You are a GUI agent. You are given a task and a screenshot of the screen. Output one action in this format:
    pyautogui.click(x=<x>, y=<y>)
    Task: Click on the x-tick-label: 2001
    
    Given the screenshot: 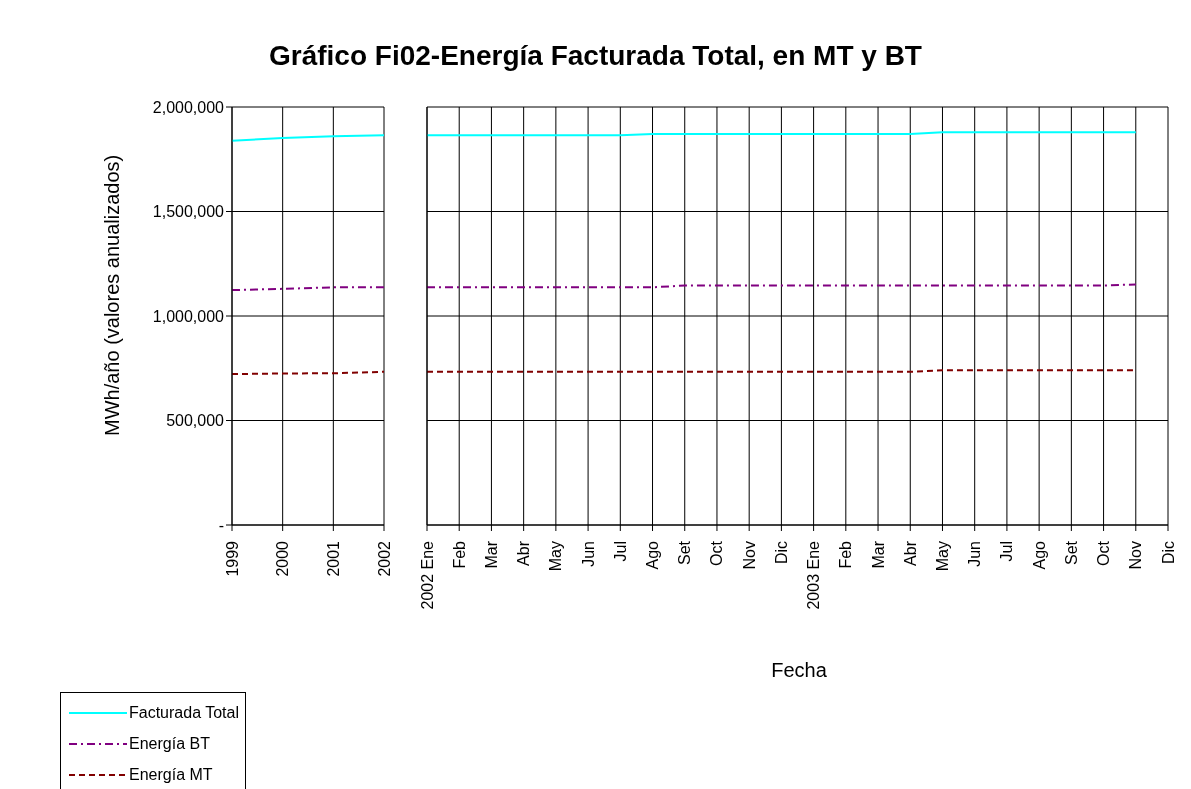 What is the action you would take?
    pyautogui.click(x=333, y=558)
    